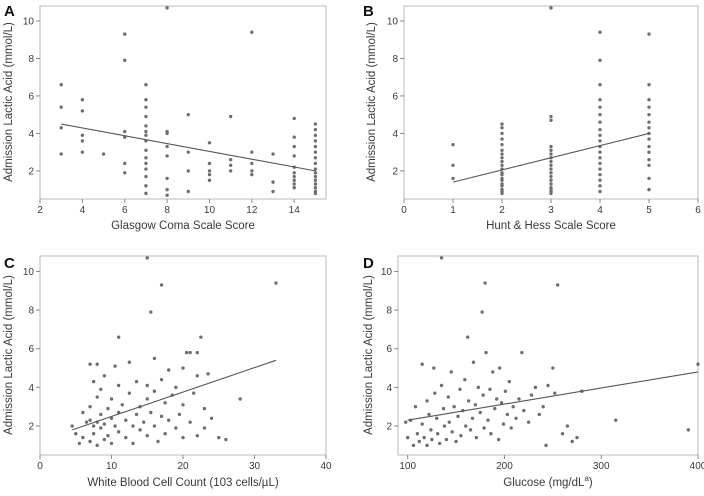  Describe the element at coordinates (31, 311) in the screenshot. I see `panel-c-y-tick-label: 8` at that location.